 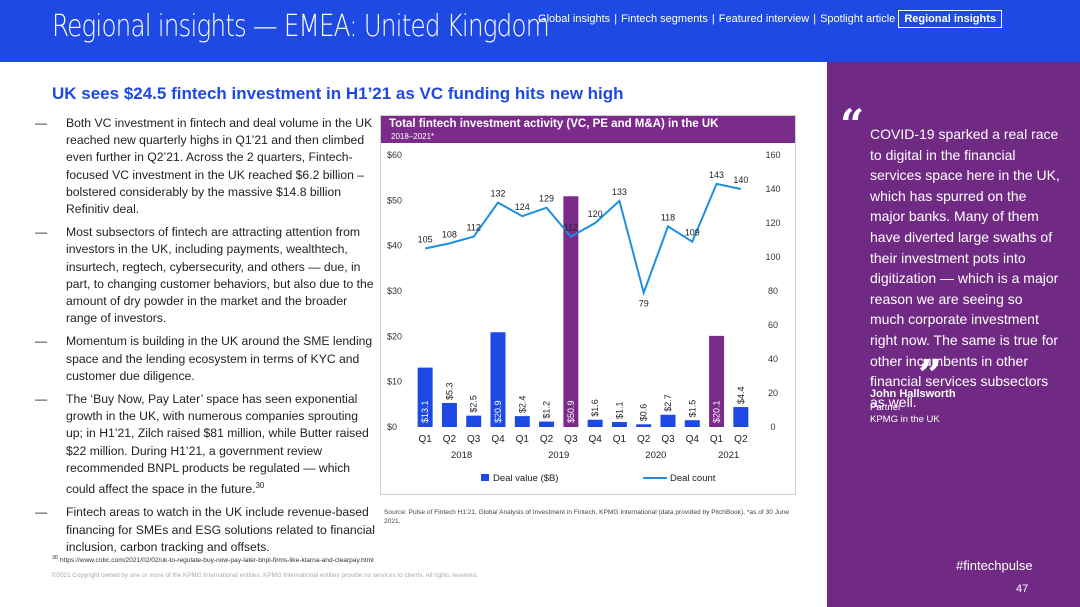 I want to click on x-year-label: 2018, so click(x=461, y=455).